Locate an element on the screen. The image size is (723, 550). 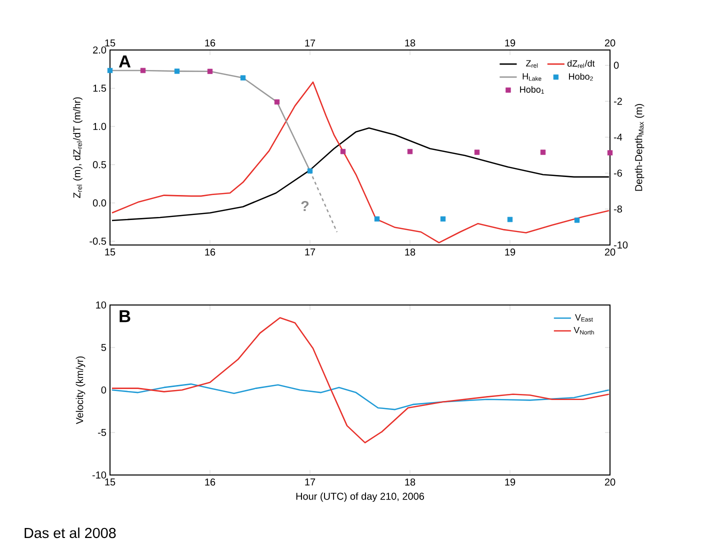
y-tick-label: 10 is located at coordinates (101, 305).